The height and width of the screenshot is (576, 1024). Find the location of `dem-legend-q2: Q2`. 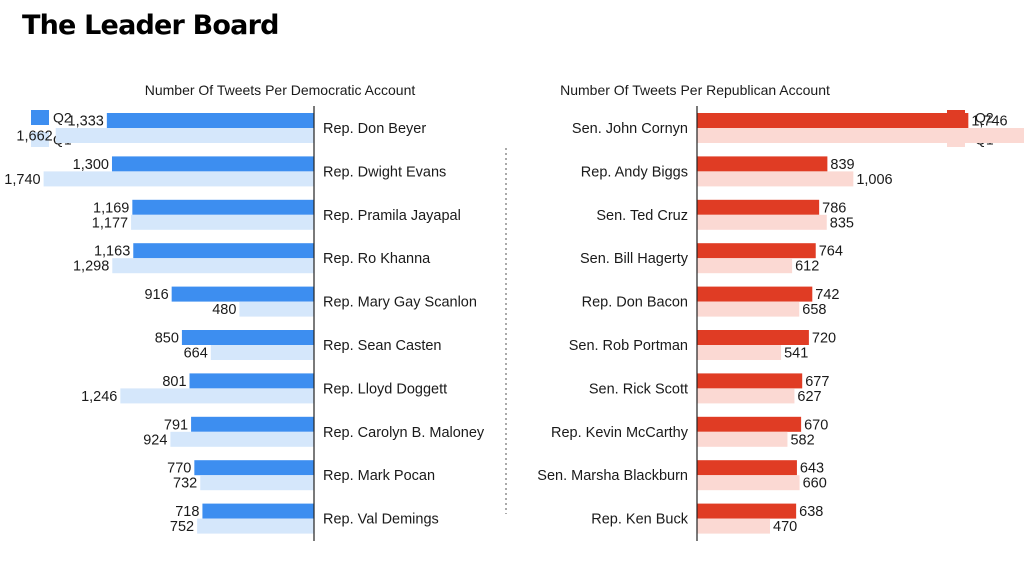

dem-legend-q2: Q2 is located at coordinates (62, 118).